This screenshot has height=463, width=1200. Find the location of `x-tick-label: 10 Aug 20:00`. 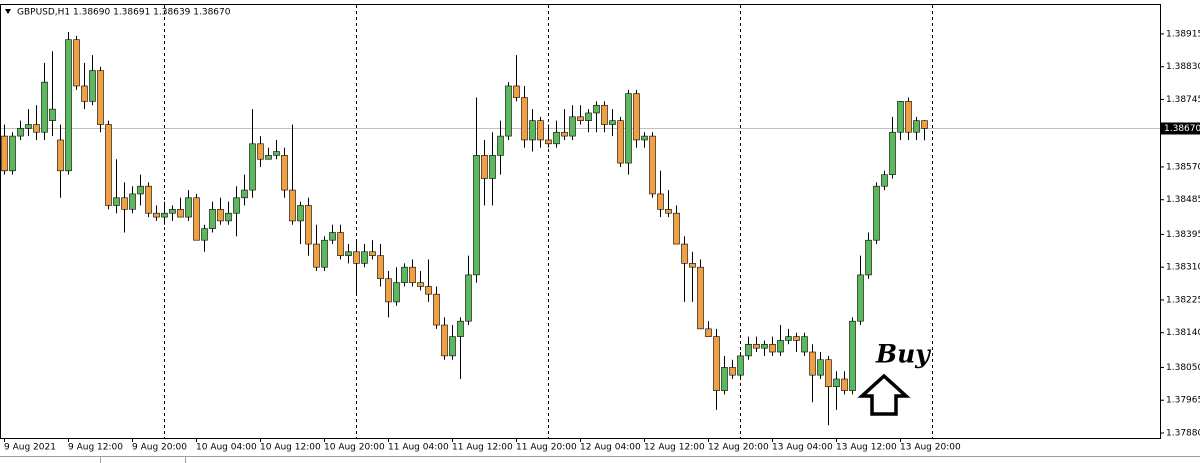

x-tick-label: 10 Aug 20:00 is located at coordinates (354, 448).